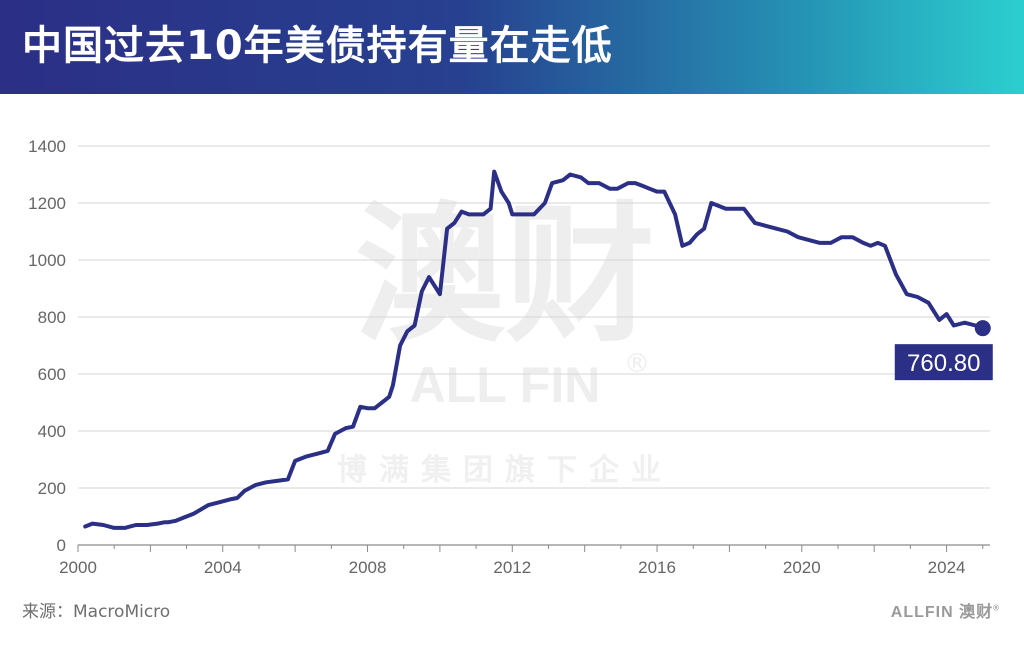 Image resolution: width=1024 pixels, height=657 pixels. I want to click on x-tick-label: 2000, so click(78, 567).